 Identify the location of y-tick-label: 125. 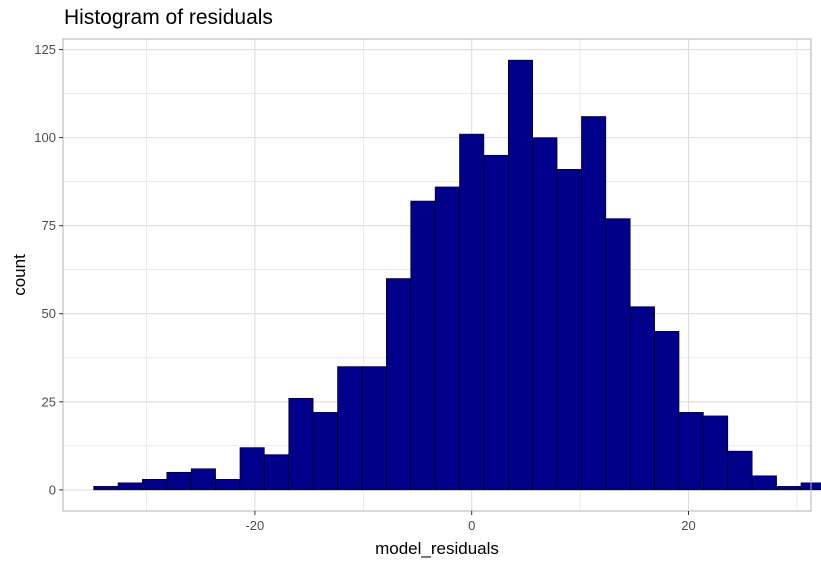
(45, 49).